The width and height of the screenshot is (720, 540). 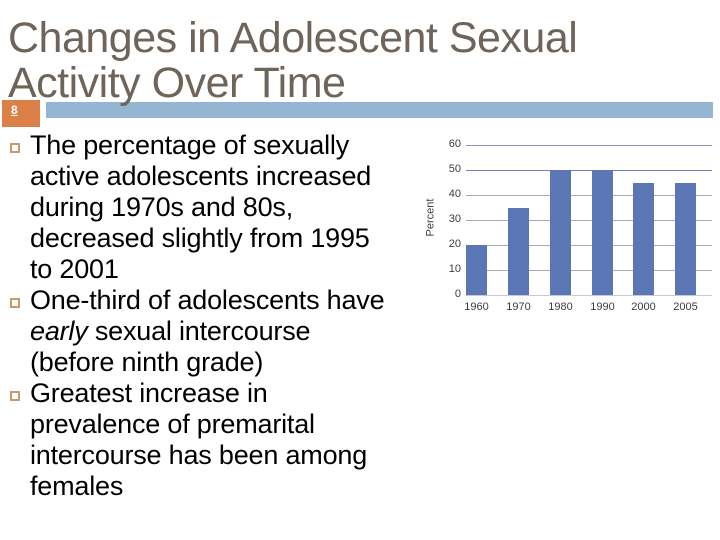 What do you see at coordinates (454, 269) in the screenshot?
I see `y-axis-tick-label: 10` at bounding box center [454, 269].